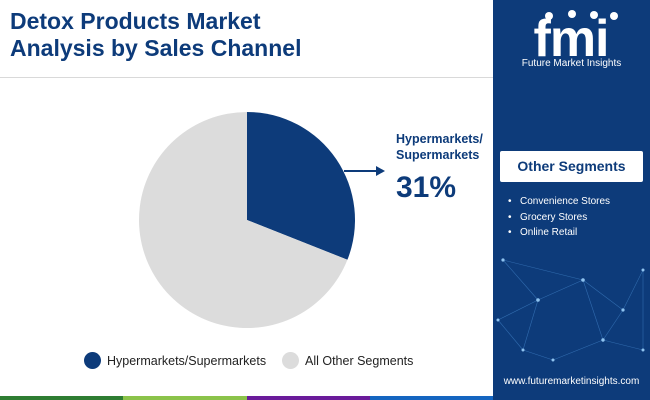  I want to click on footer-color-bar, so click(246, 398).